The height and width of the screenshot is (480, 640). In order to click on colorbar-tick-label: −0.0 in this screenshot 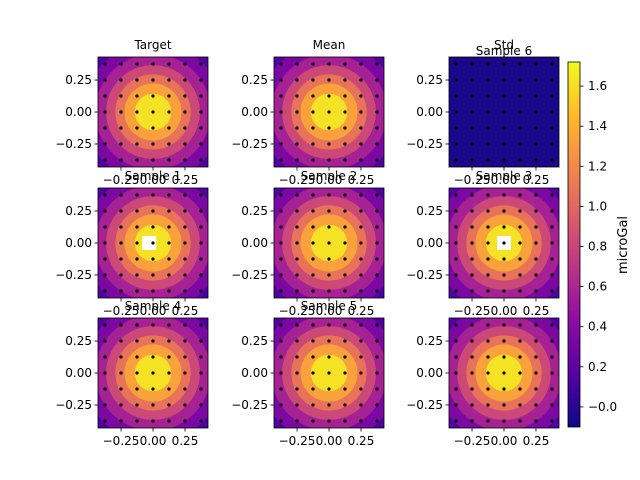, I will do `click(602, 407)`.